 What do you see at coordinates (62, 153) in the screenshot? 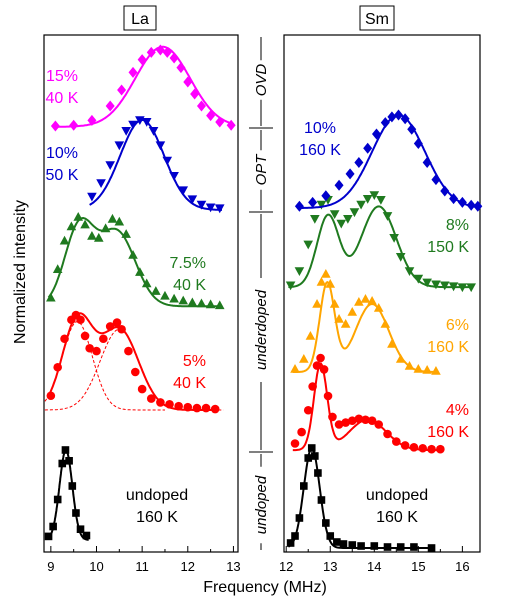
I see `series-label-doping: 10%` at bounding box center [62, 153].